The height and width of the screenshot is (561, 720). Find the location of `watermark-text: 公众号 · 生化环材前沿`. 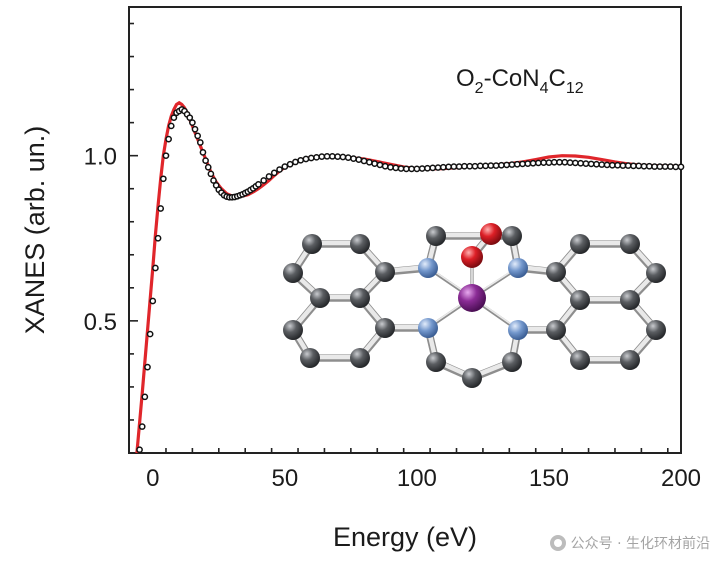

watermark-text: 公众号 · 生化环材前沿 is located at coordinates (640, 544).